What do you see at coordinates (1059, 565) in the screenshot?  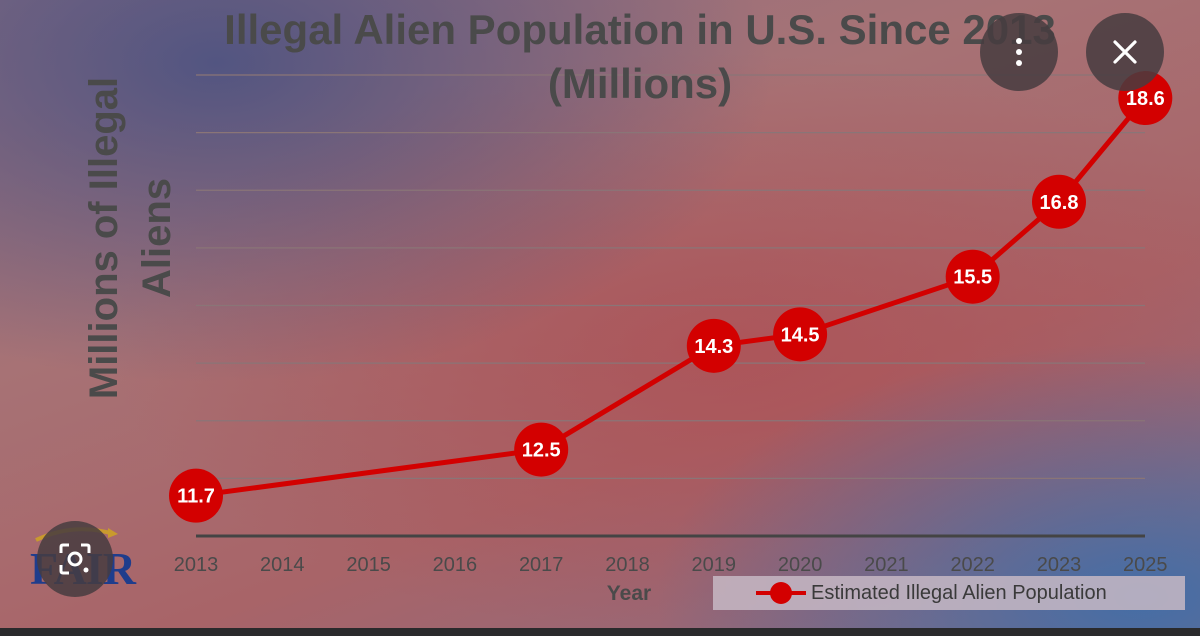 I see `x-tick-label: 2023` at bounding box center [1059, 565].